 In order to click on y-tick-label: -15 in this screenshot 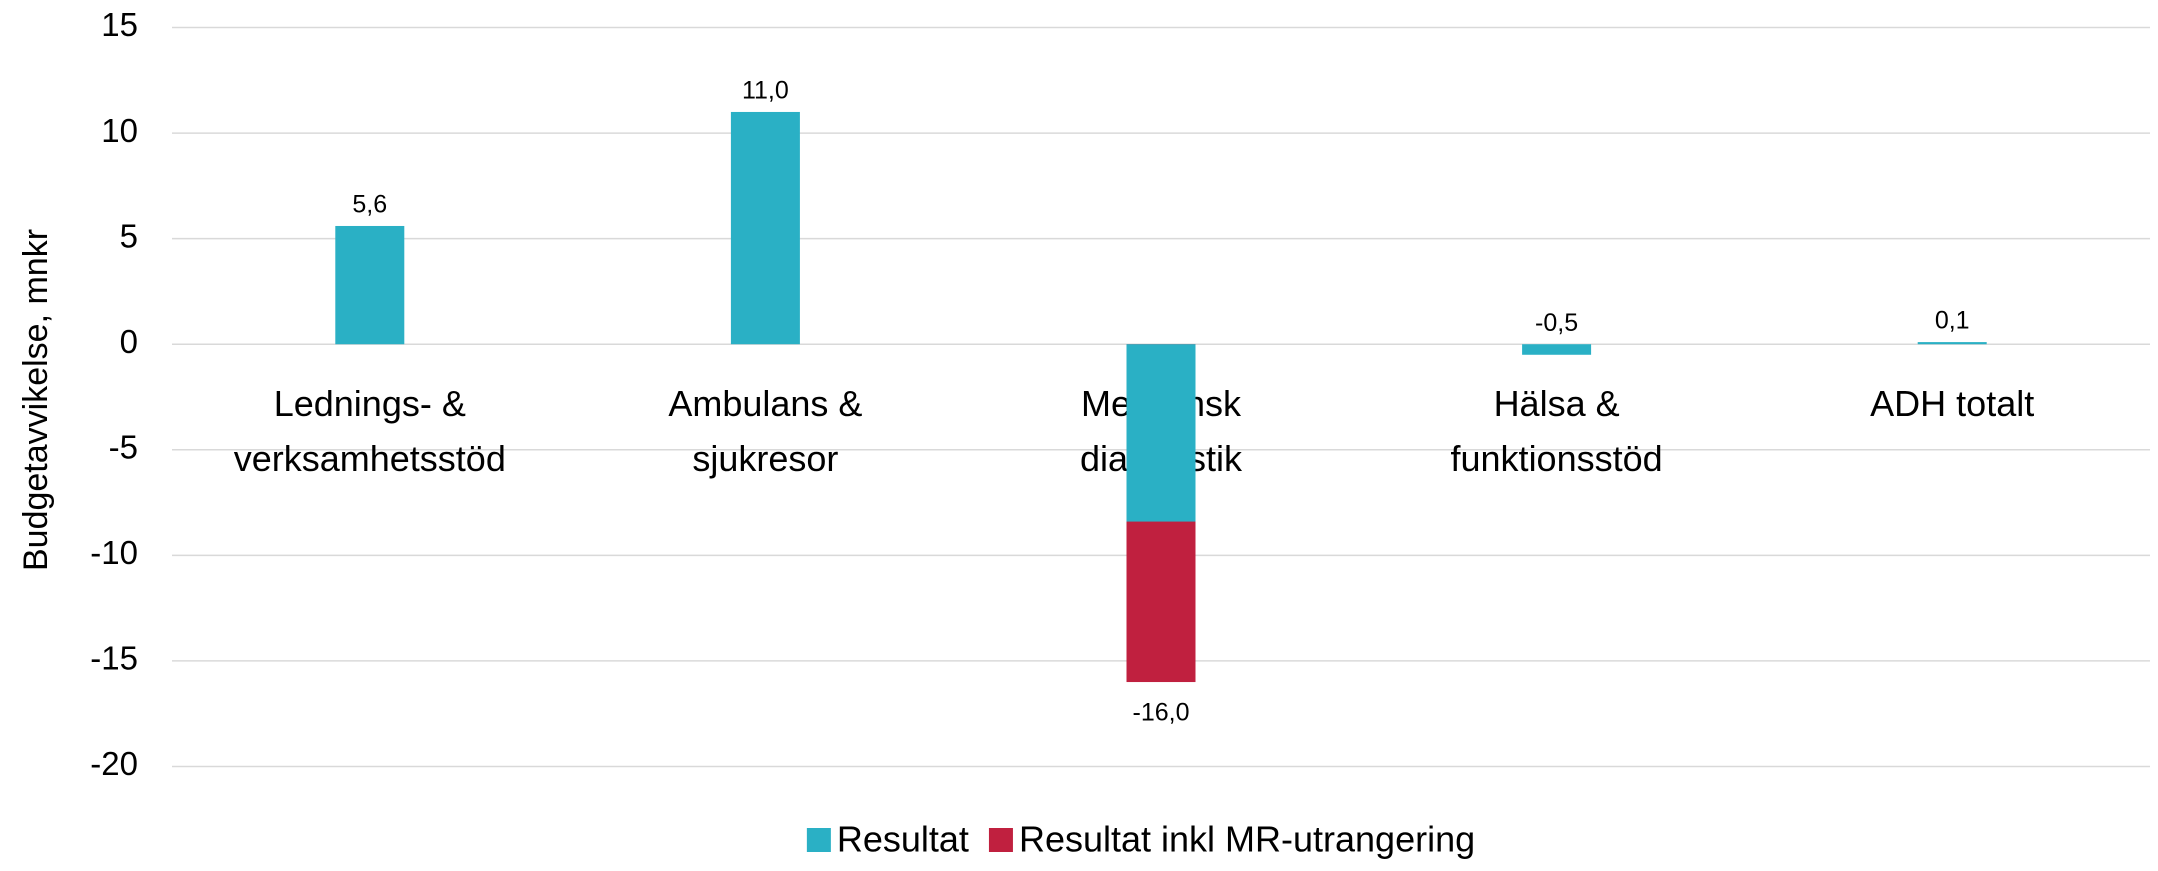, I will do `click(114, 658)`.